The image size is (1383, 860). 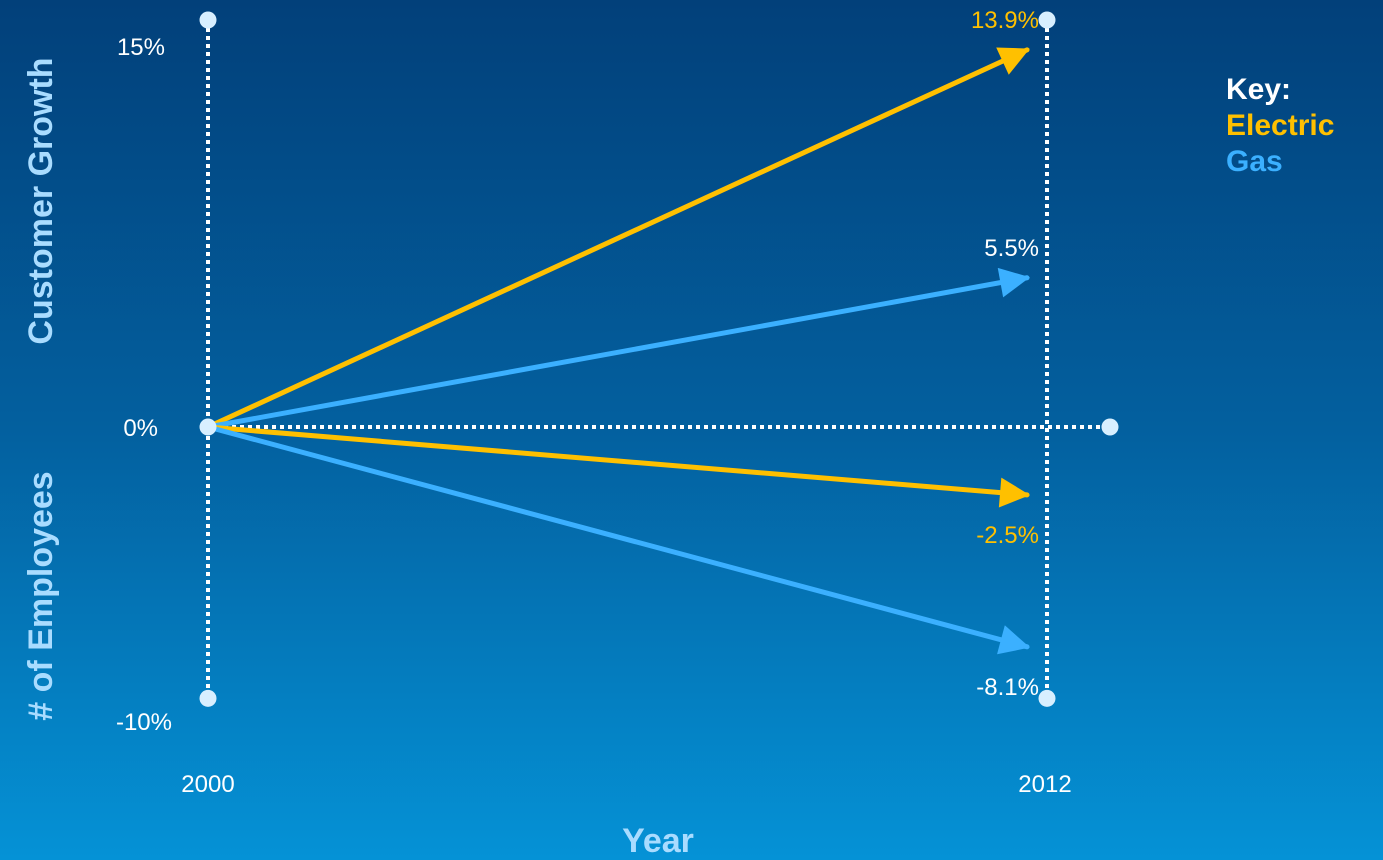 I want to click on x-tick-label: 2012, so click(x=1044, y=784).